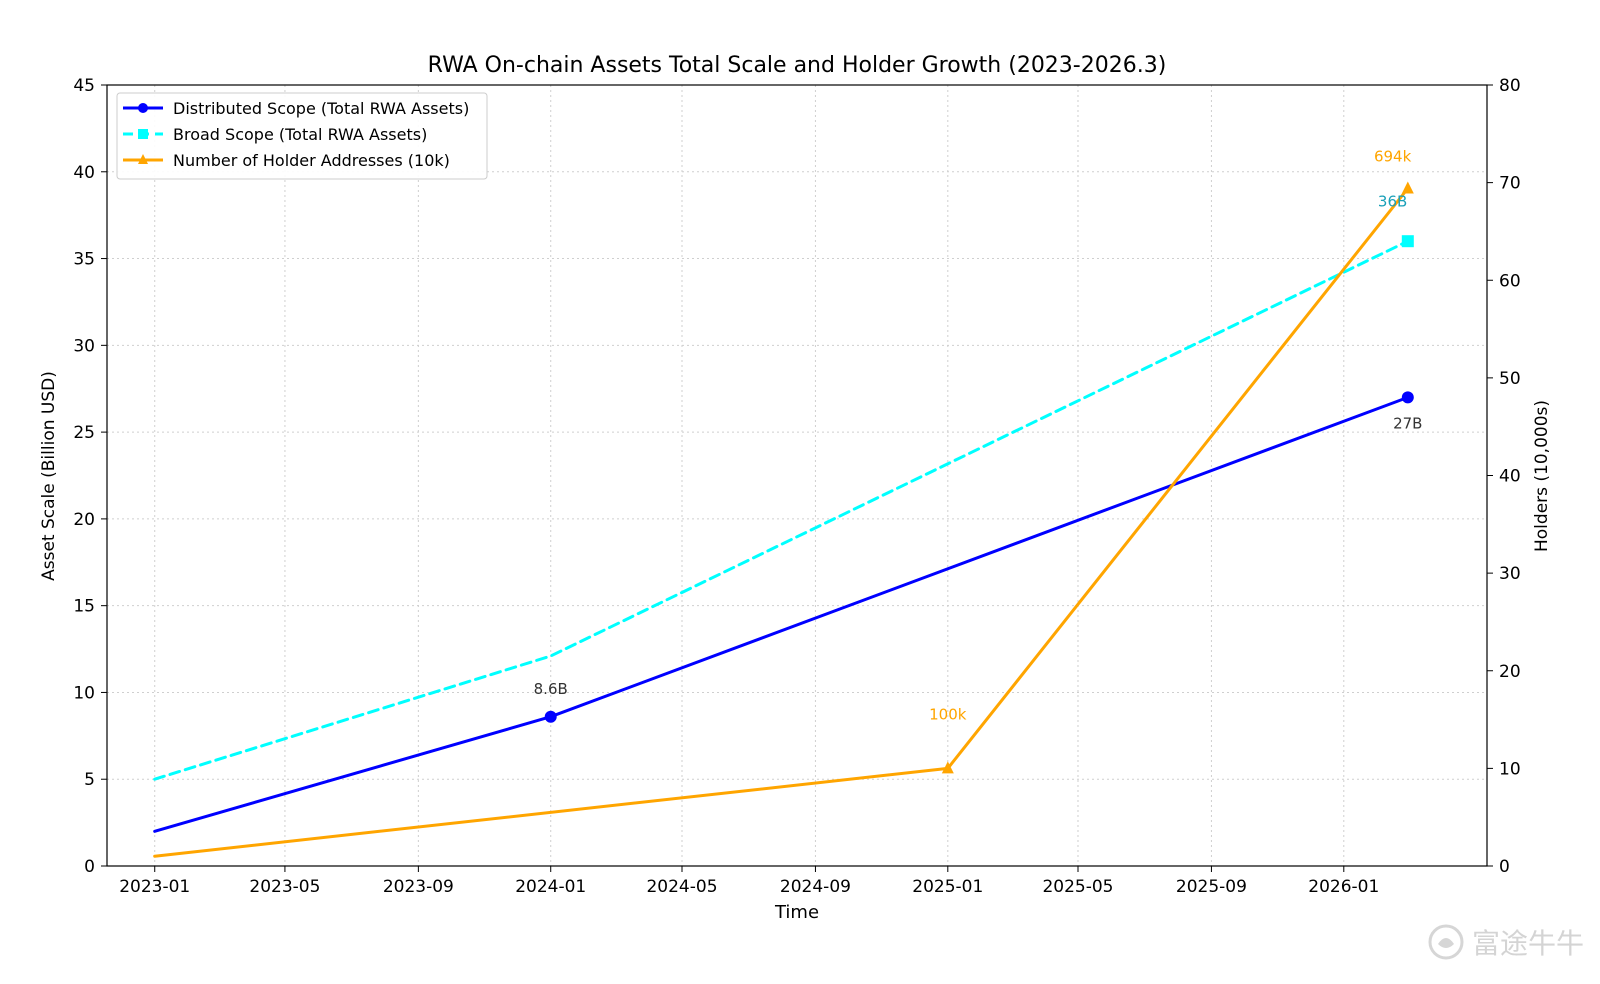  I want to click on y-tick-label: 10, so click(84, 693).